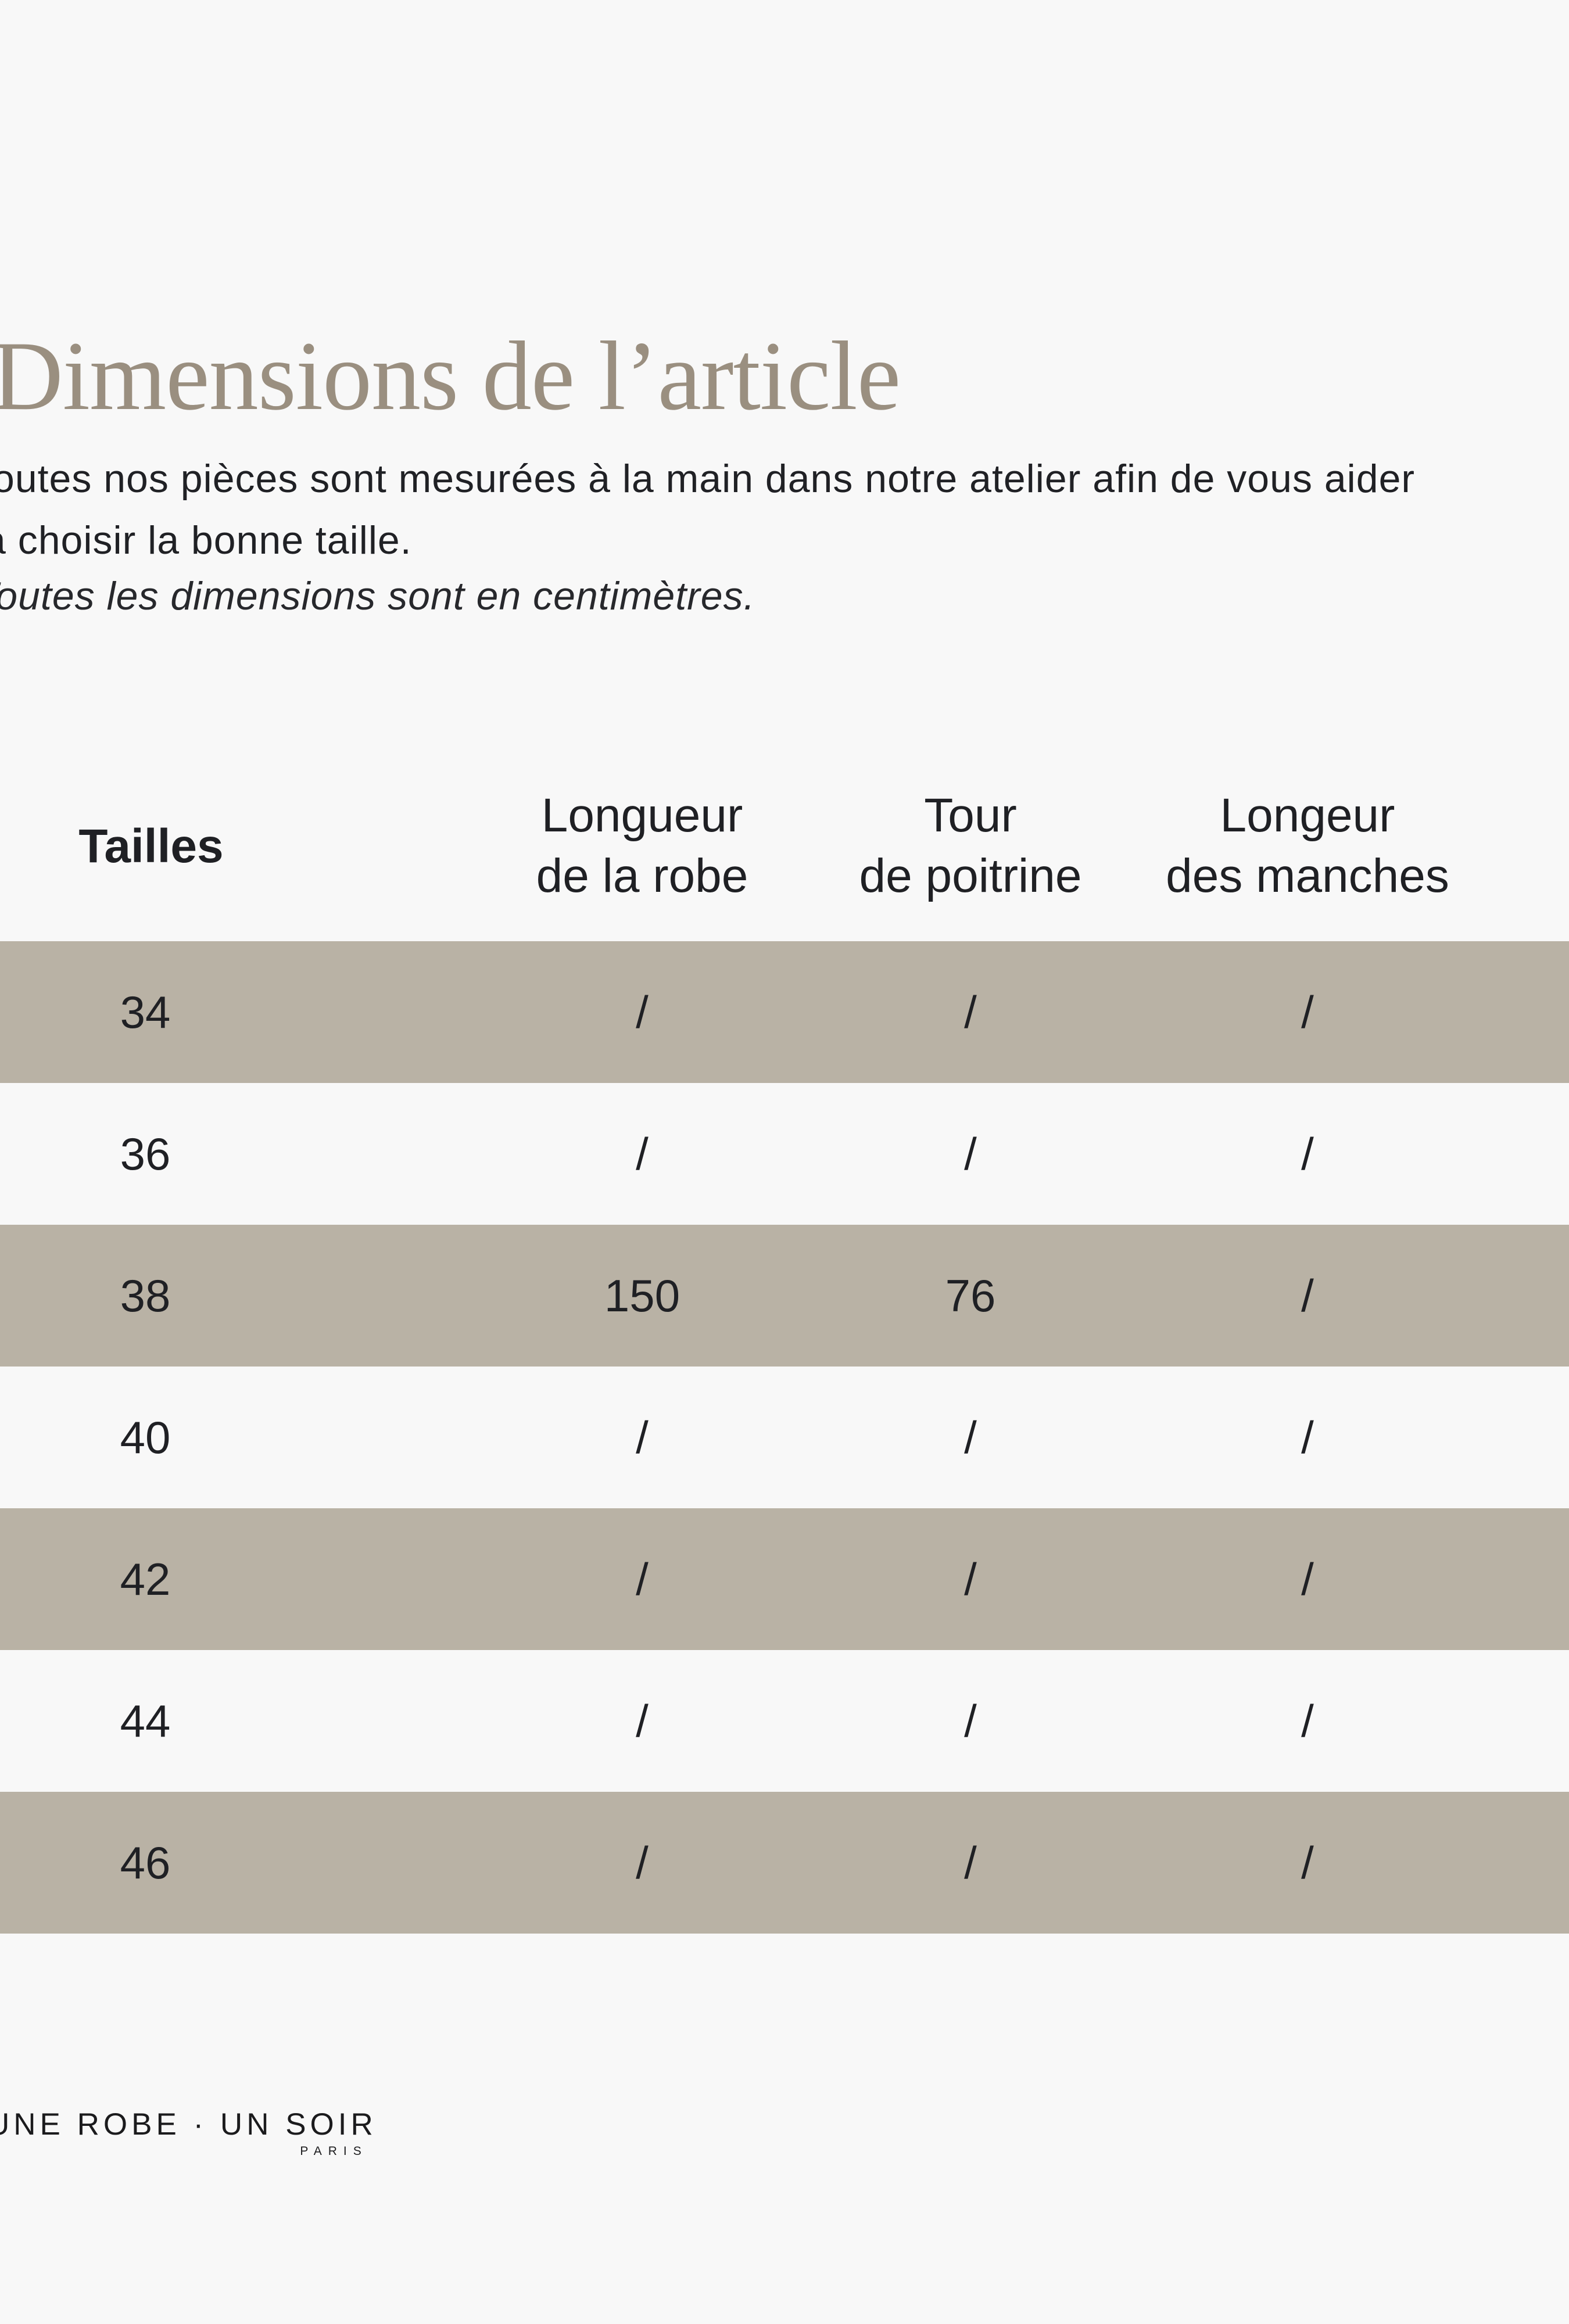 This screenshot has height=2324, width=1569. What do you see at coordinates (784, 1579) in the screenshot?
I see `table-row-42: 42 / / /` at bounding box center [784, 1579].